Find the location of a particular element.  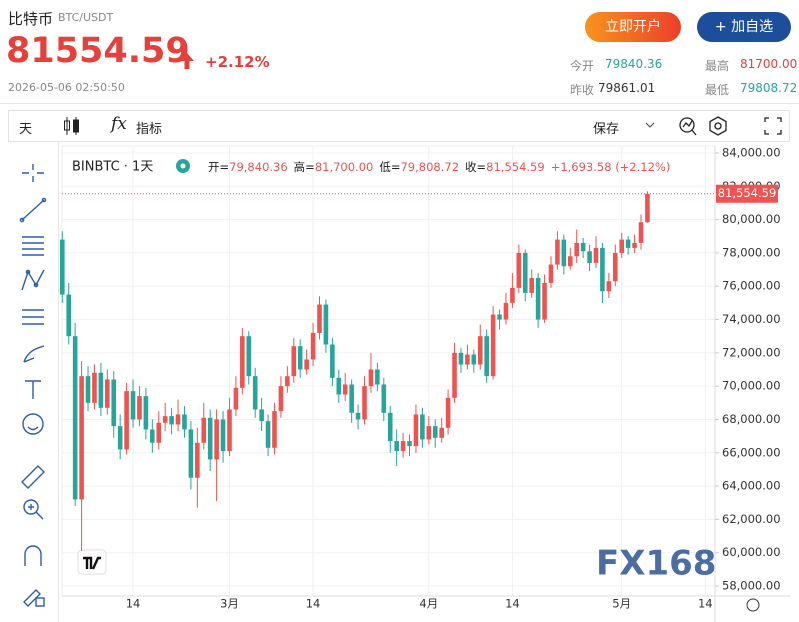

legend-key: 收= is located at coordinates (475, 167).